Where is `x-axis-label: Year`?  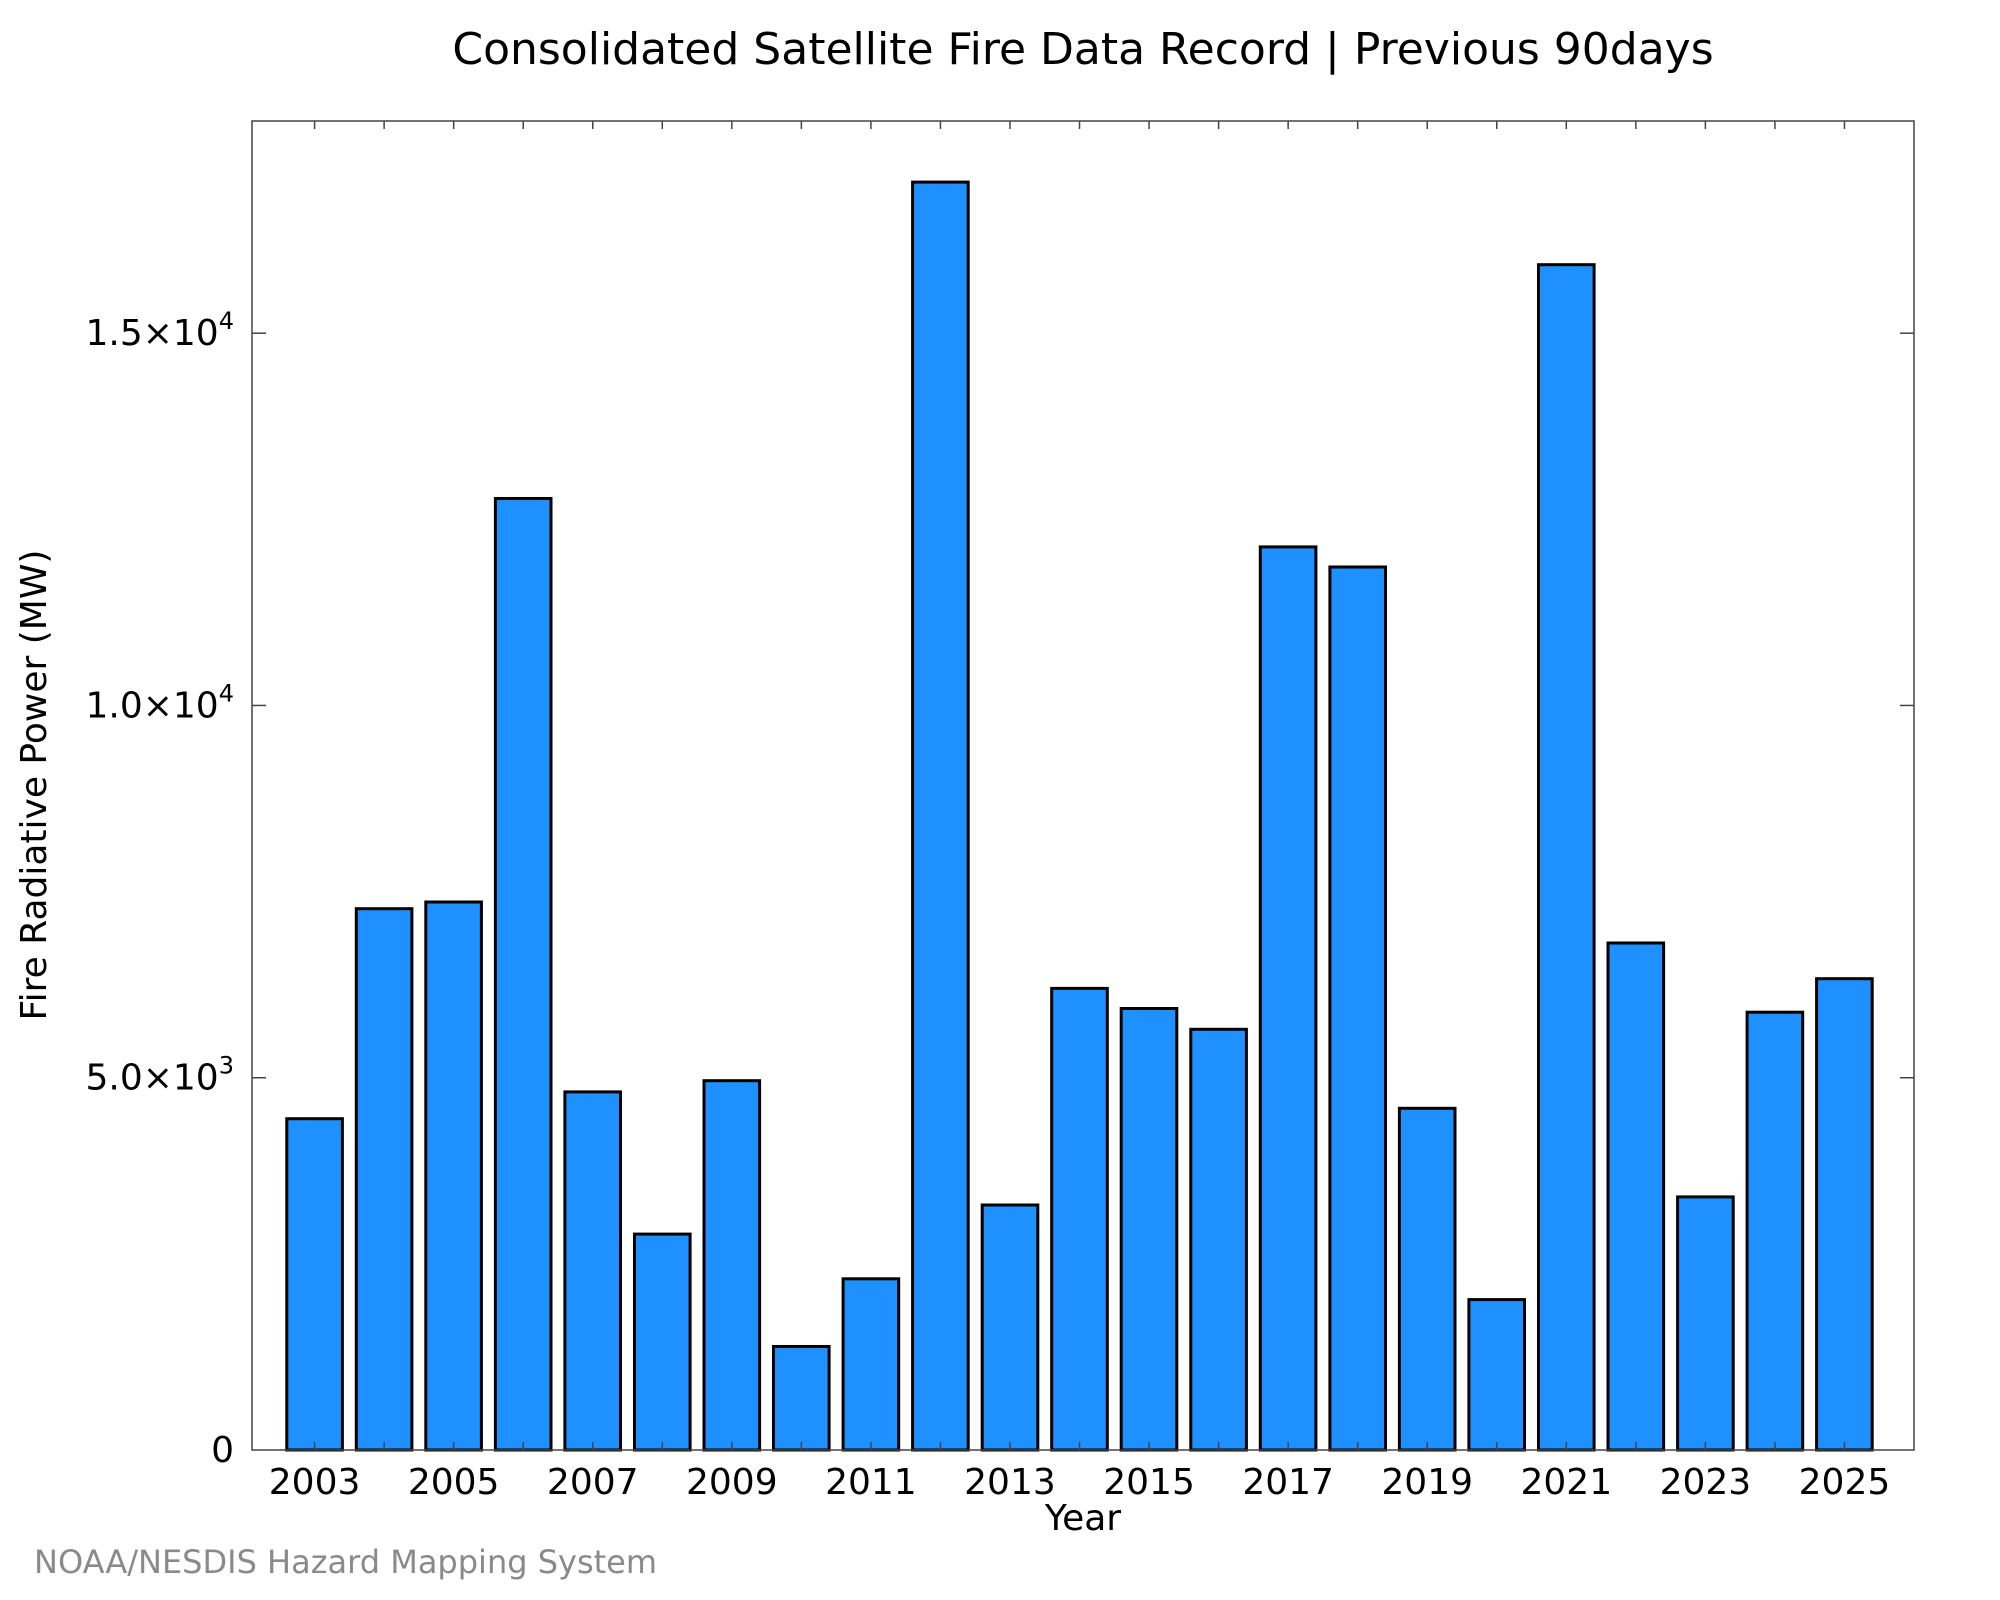
x-axis-label: Year is located at coordinates (1082, 1518).